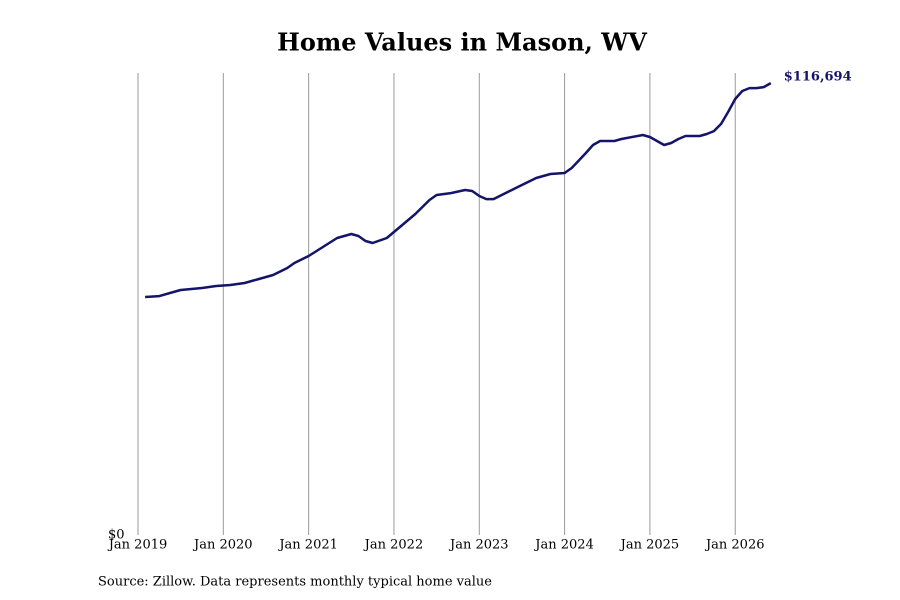 This screenshot has height=600, width=900. Describe the element at coordinates (137, 545) in the screenshot. I see `x-tick-label: Jan 2019` at that location.